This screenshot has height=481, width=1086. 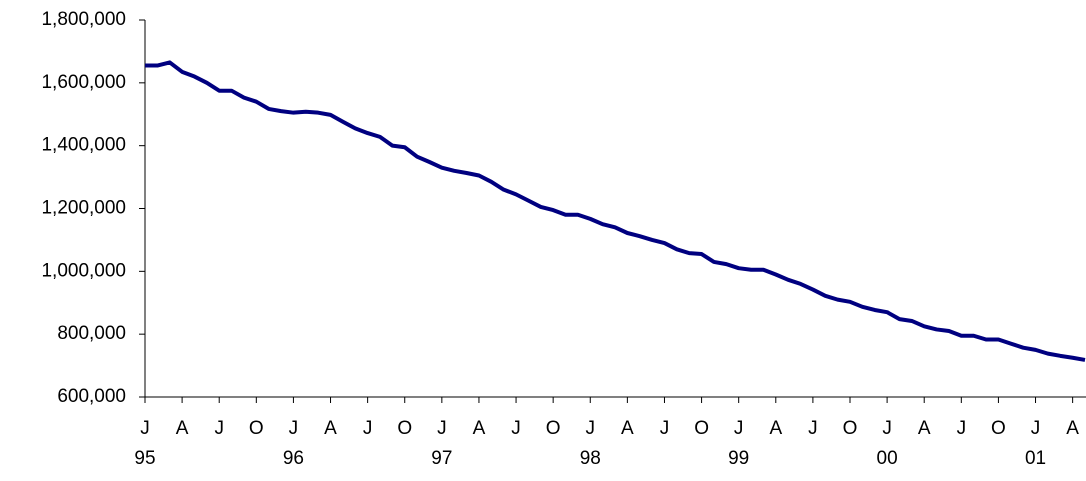 I want to click on year-label: 98, so click(x=590, y=458).